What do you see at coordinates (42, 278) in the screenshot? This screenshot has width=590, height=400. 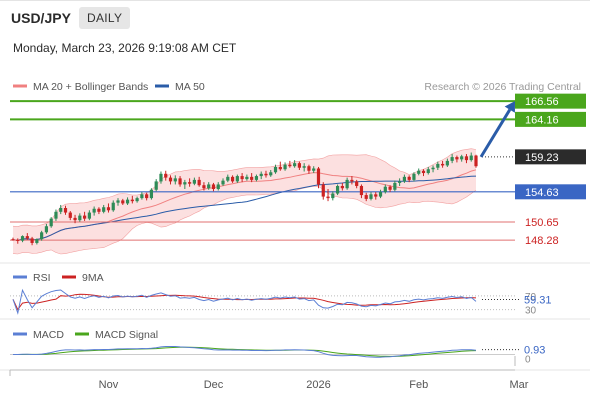 I see `rsi-legend-label: RSI` at bounding box center [42, 278].